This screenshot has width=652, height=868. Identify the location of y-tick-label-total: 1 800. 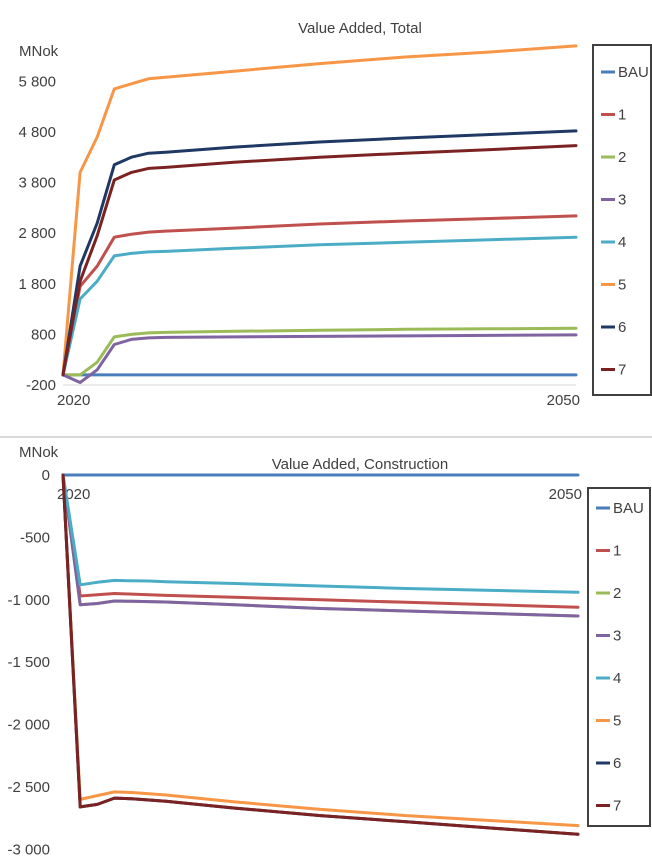
(37, 284).